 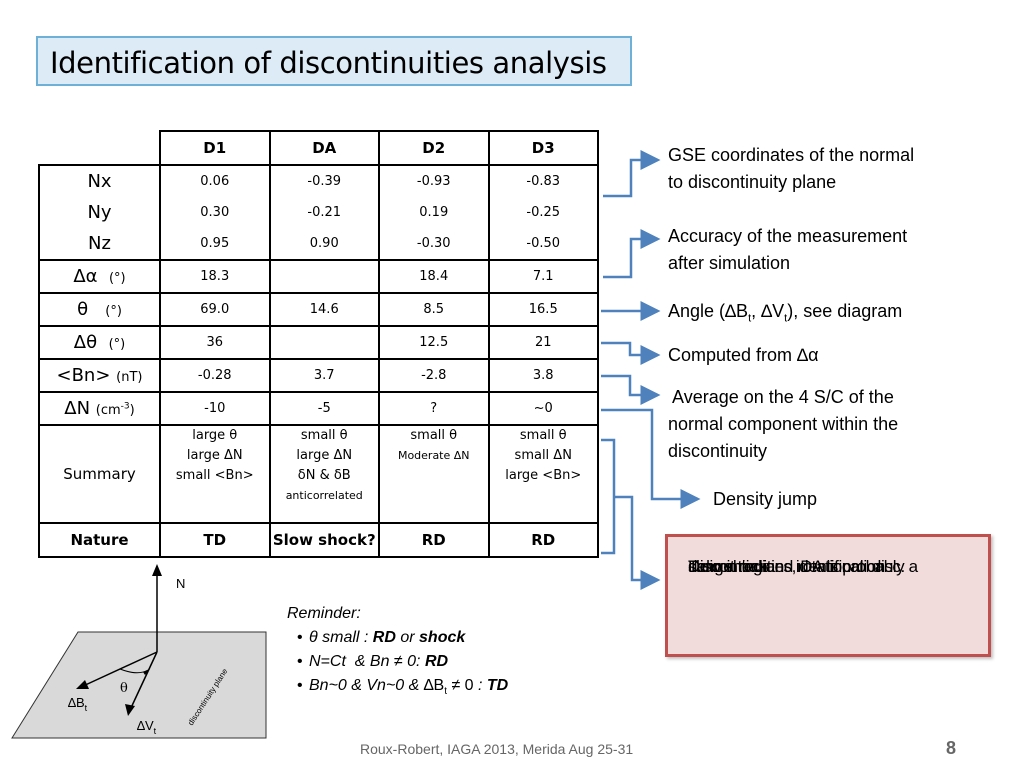 I want to click on reminder-item3-sub: t, so click(x=445, y=692).